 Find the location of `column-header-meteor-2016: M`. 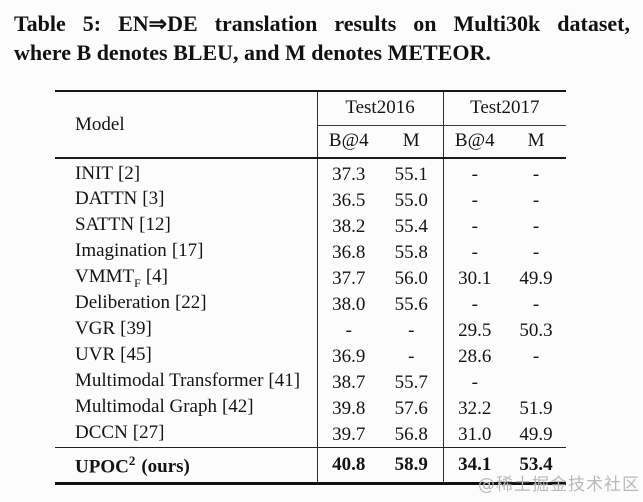

column-header-meteor-2016: M is located at coordinates (411, 141).